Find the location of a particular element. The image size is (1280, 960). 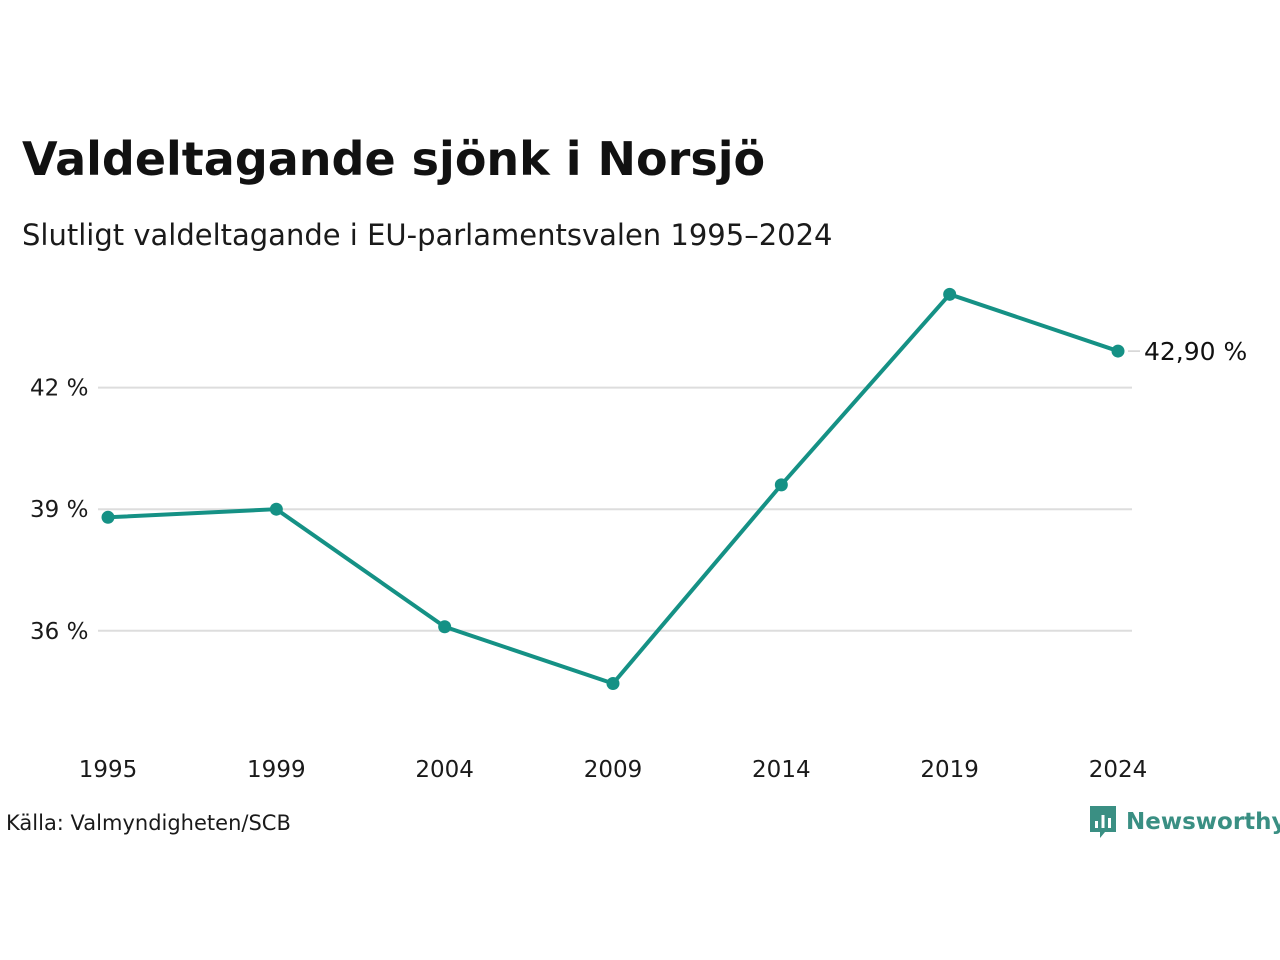

x-tick-label: 2024 is located at coordinates (1118, 770).